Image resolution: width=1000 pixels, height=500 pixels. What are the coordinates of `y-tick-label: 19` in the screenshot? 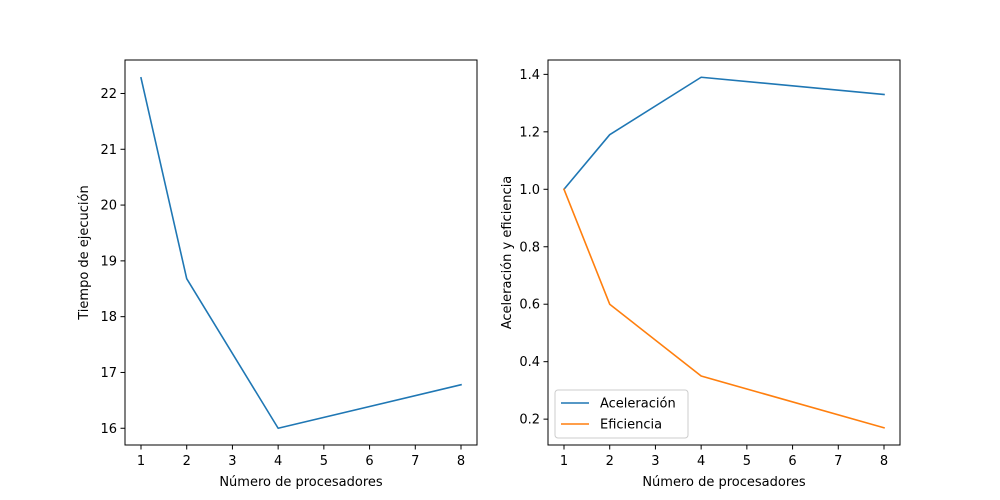 It's located at (108, 261).